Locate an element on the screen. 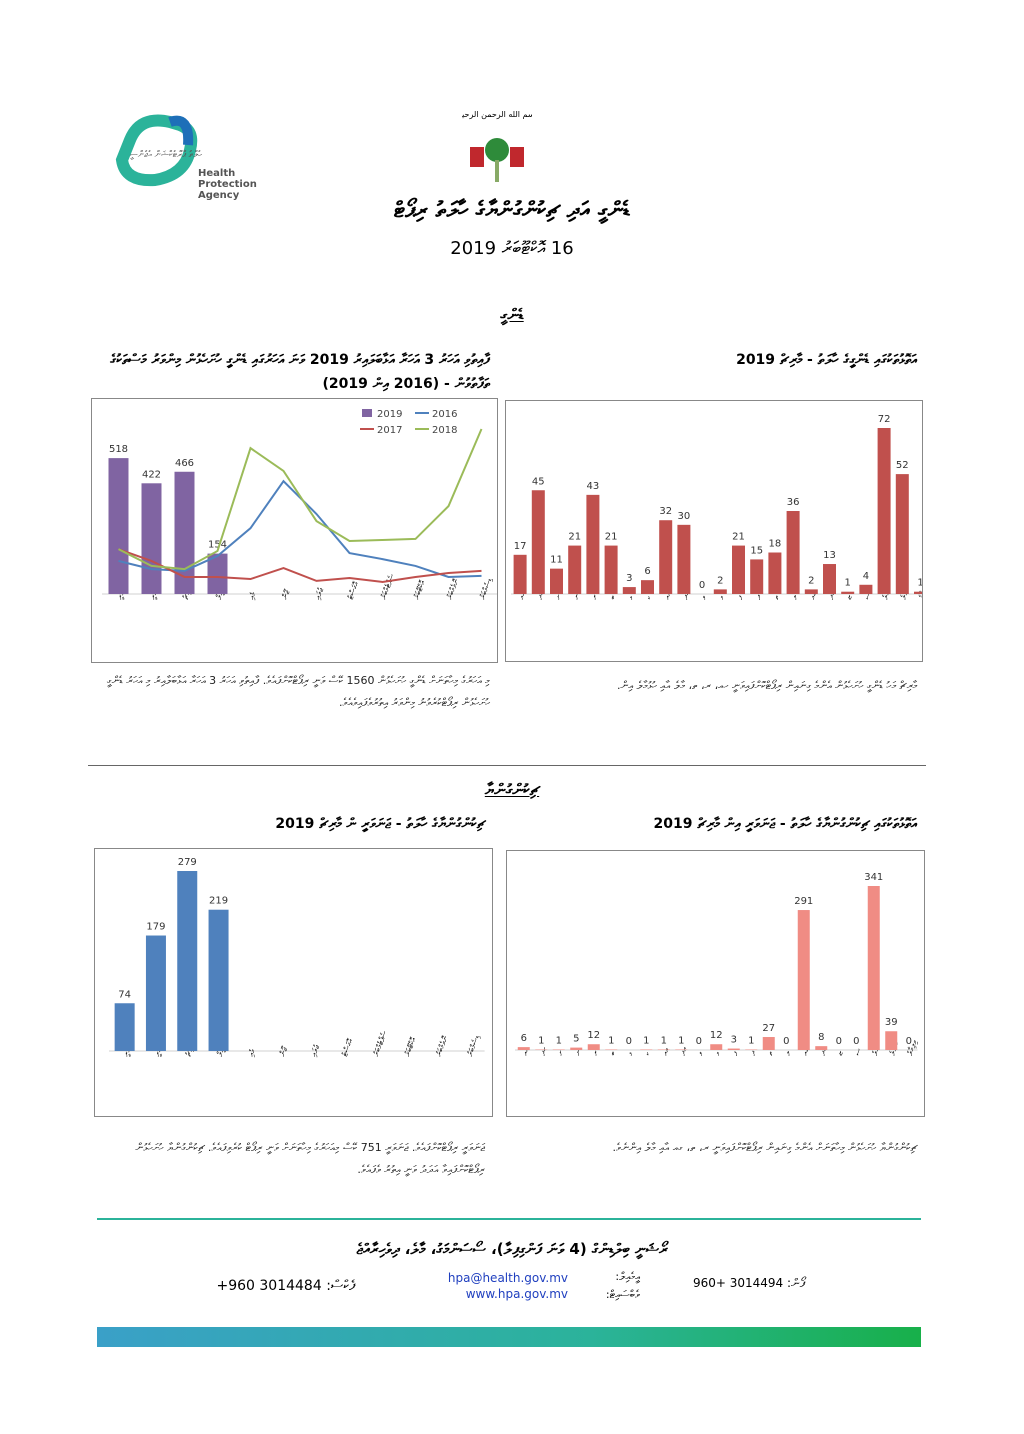 This screenshot has height=1434, width=1024. value-label: 21 is located at coordinates (574, 537).